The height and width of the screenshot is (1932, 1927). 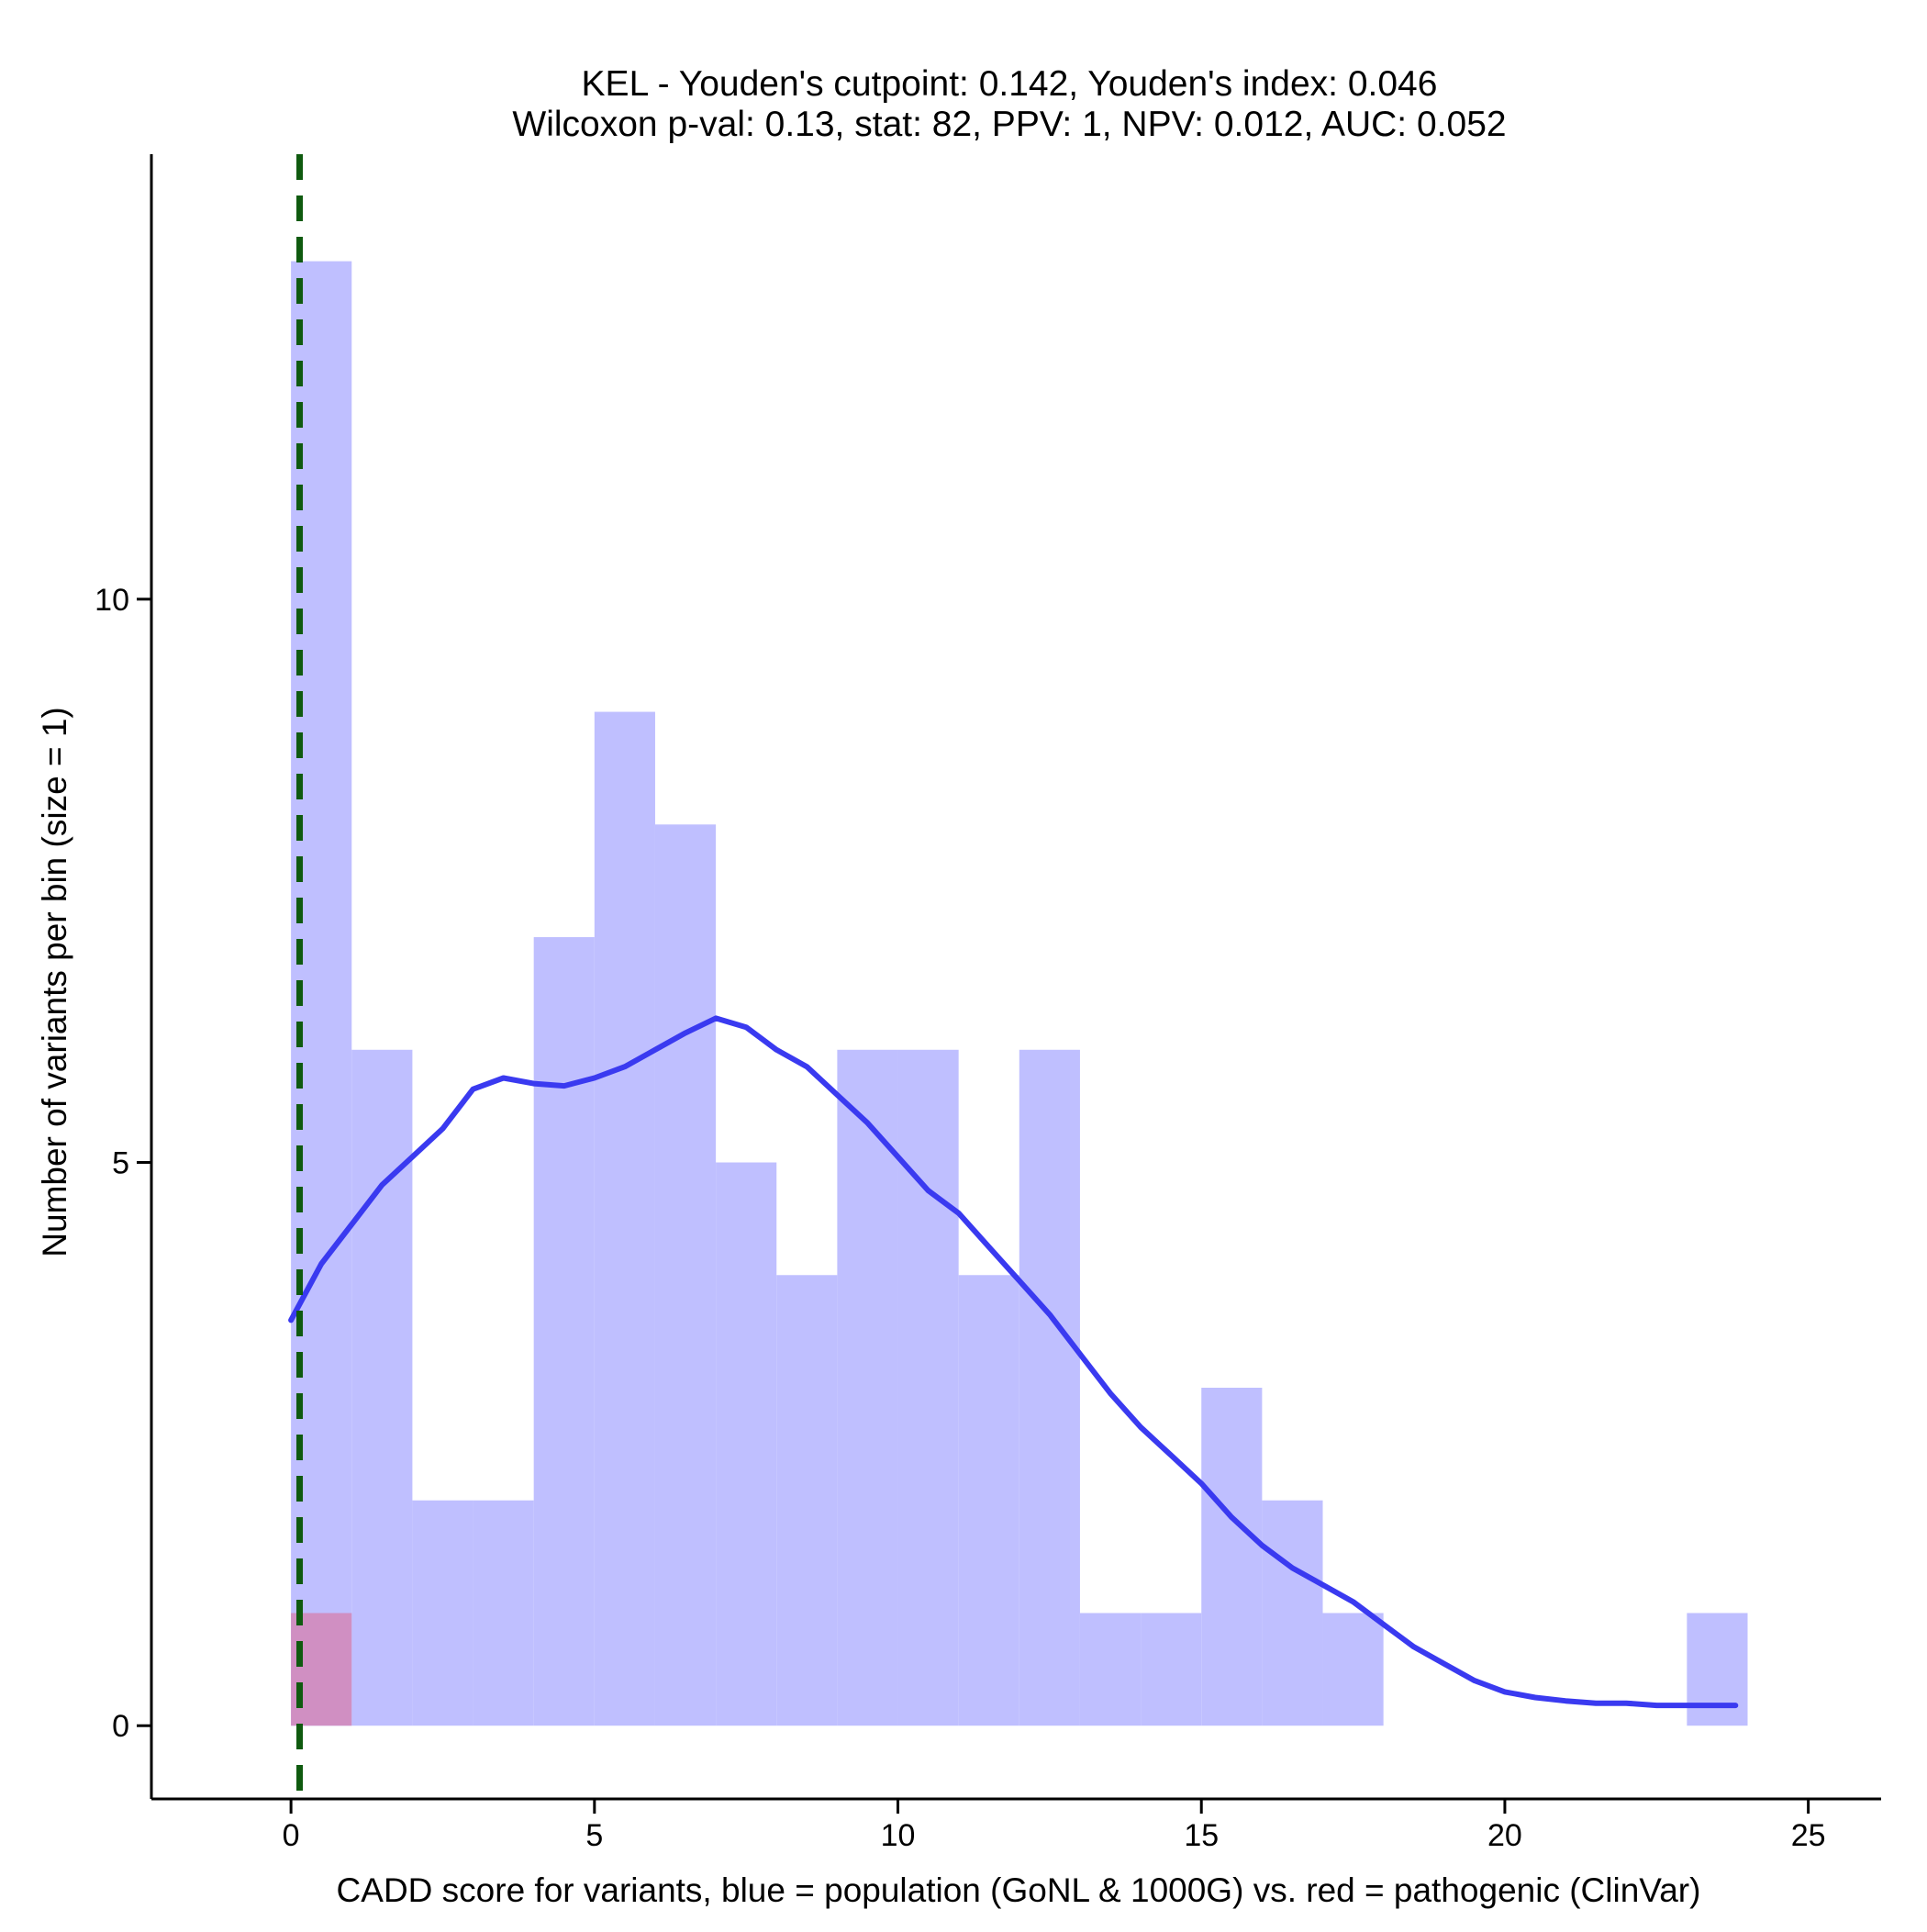 What do you see at coordinates (112, 600) in the screenshot?
I see `y-tick-label-10: 10` at bounding box center [112, 600].